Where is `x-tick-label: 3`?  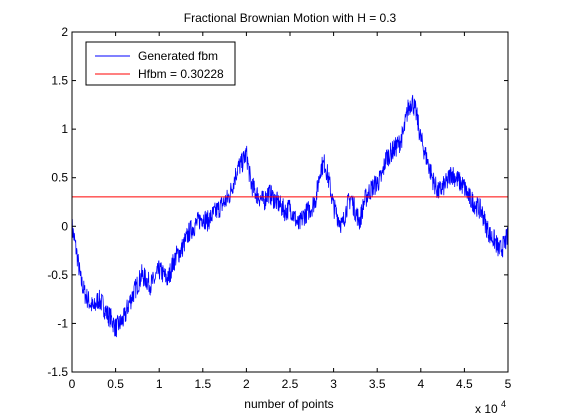
x-tick-label: 3 is located at coordinates (333, 384).